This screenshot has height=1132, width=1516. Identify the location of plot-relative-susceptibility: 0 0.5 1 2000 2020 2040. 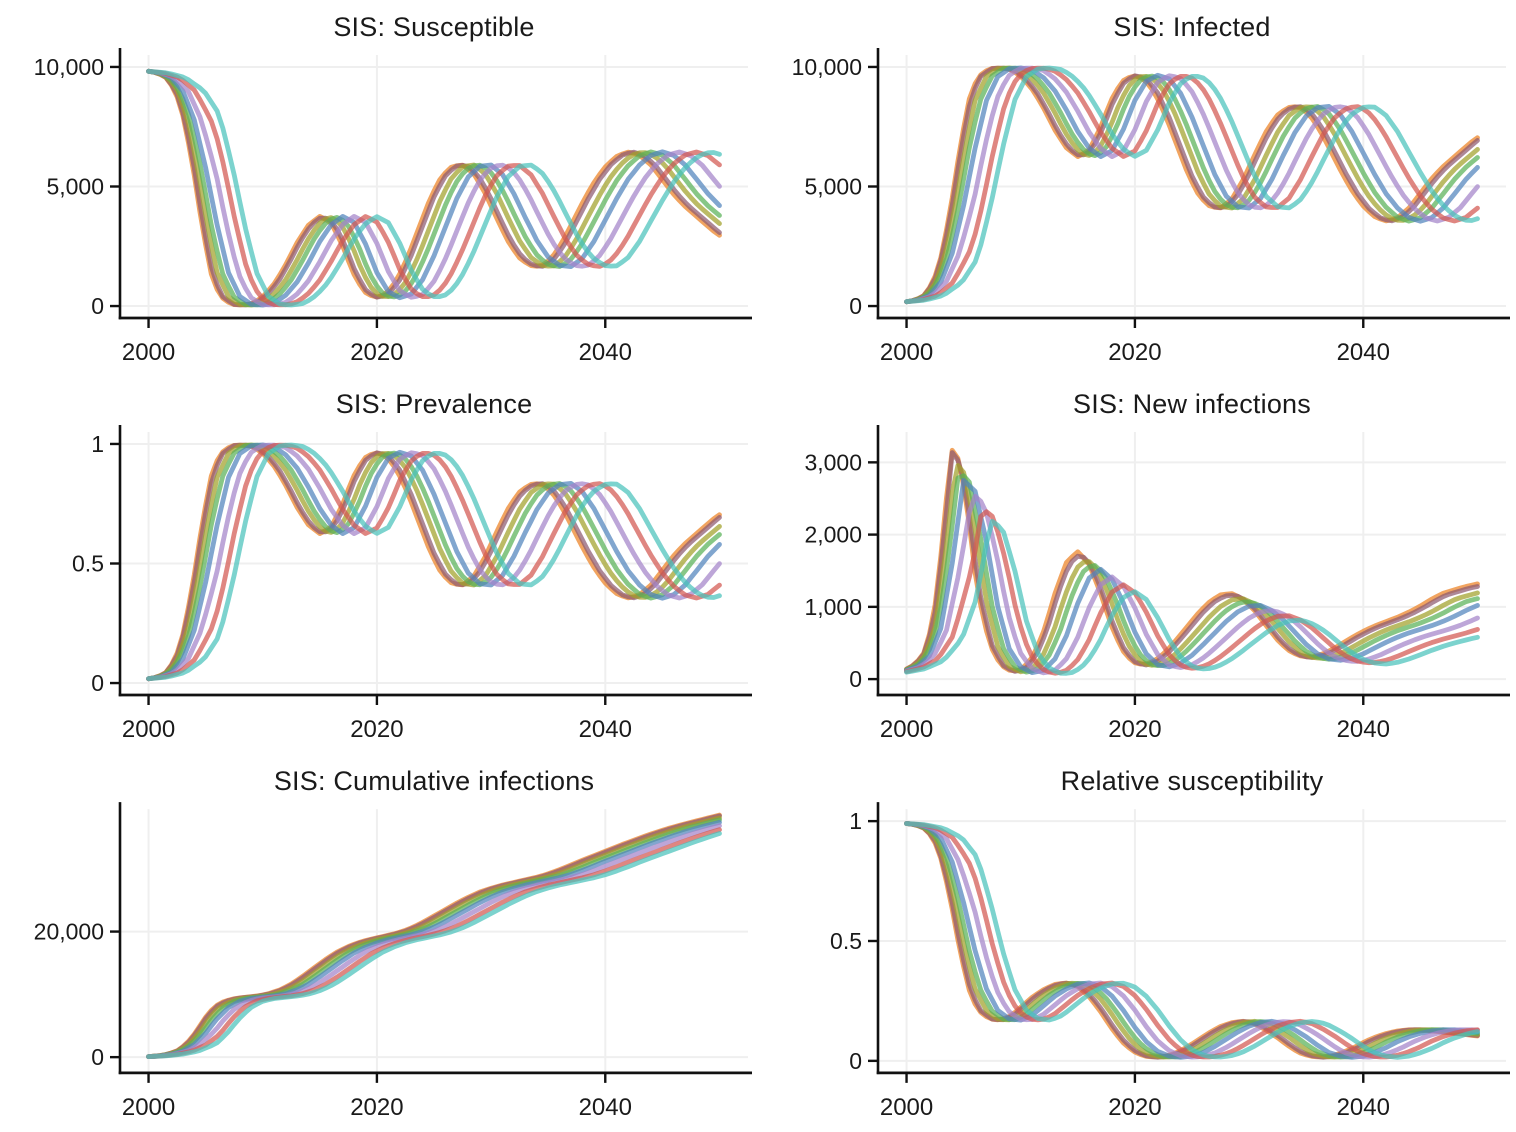
(1170, 961).